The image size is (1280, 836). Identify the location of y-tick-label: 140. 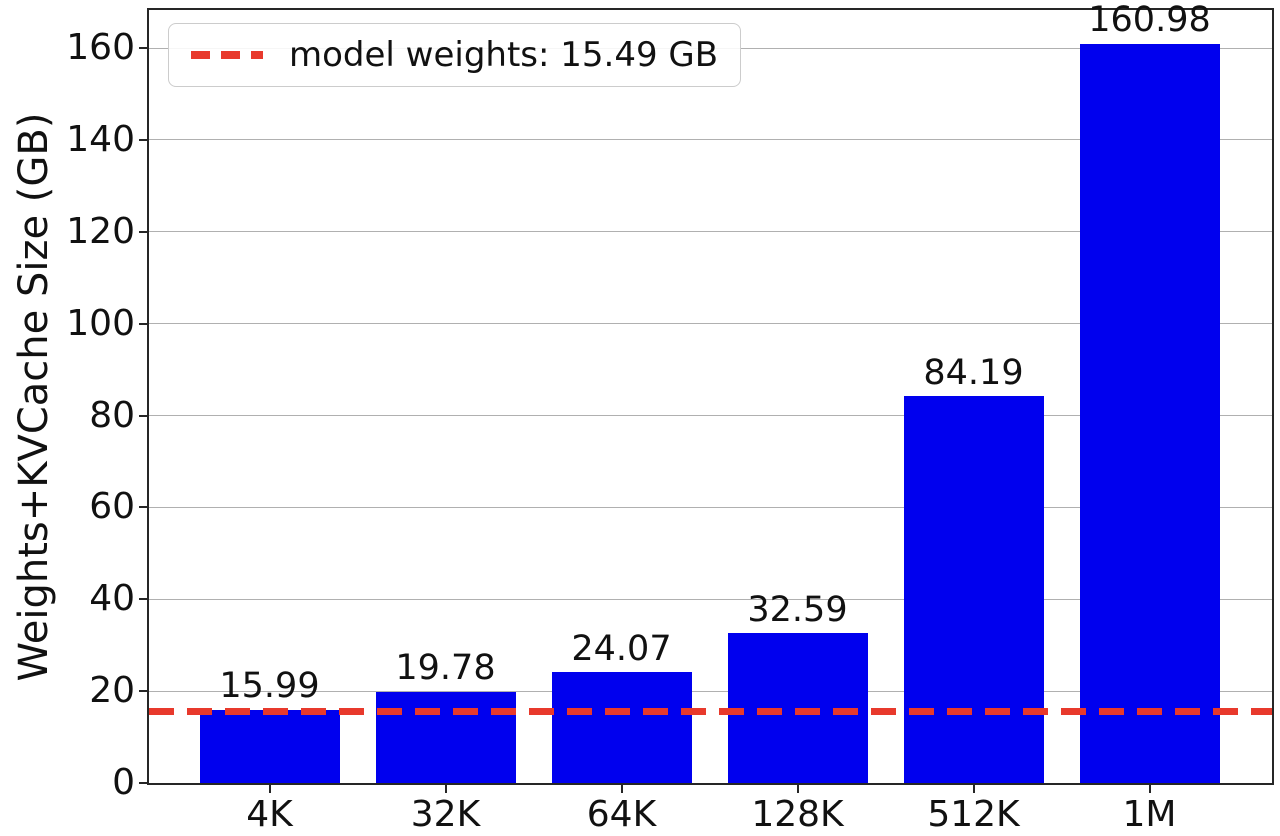
(100, 139).